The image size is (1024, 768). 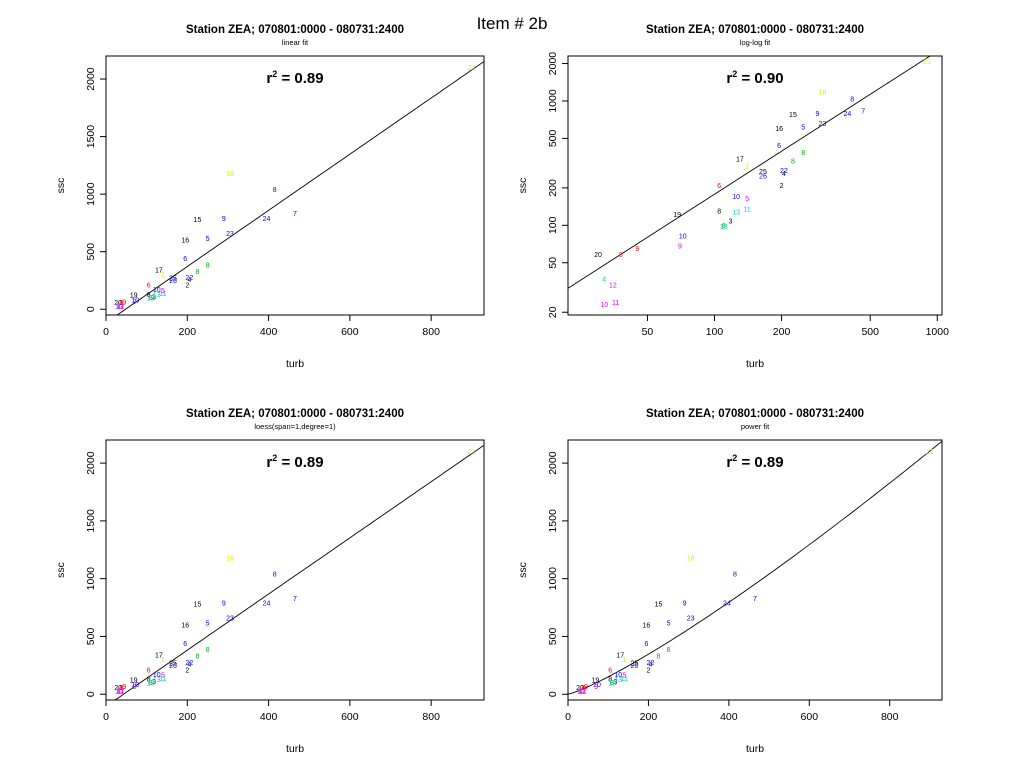 What do you see at coordinates (431, 332) in the screenshot?
I see `x-tick-label: 800` at bounding box center [431, 332].